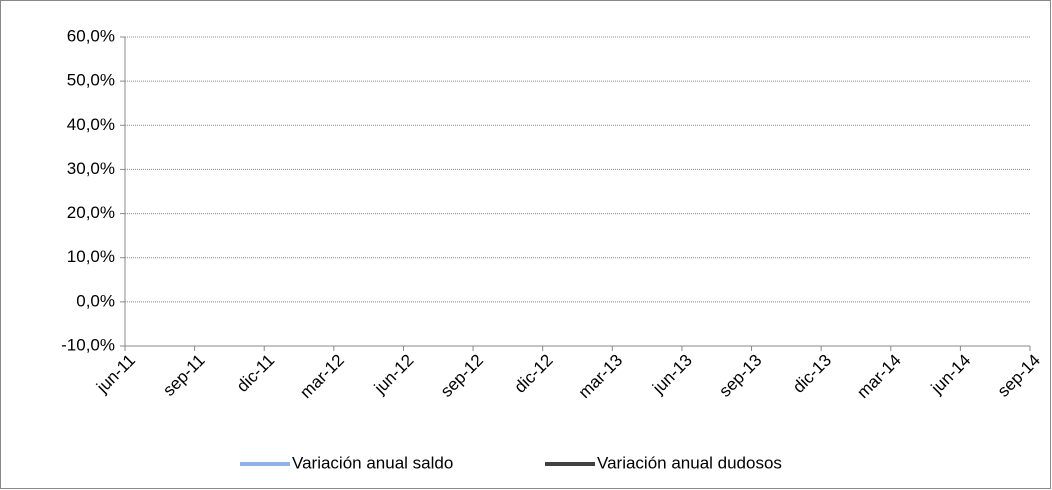 This screenshot has height=490, width=1052. I want to click on y-tick-label: 60,0%, so click(91, 35).